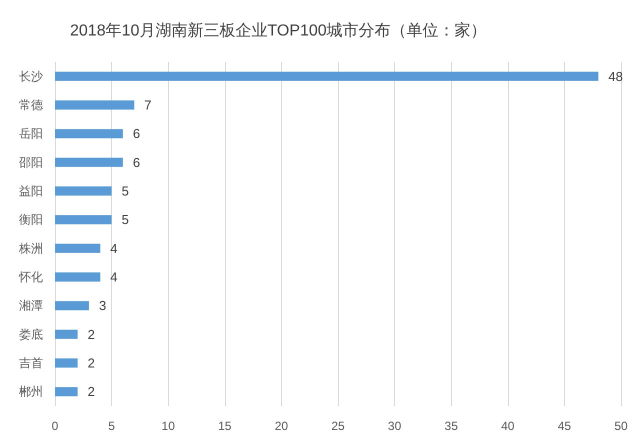 This screenshot has width=640, height=446. I want to click on y-tick-label: 邵阳, so click(31, 162).